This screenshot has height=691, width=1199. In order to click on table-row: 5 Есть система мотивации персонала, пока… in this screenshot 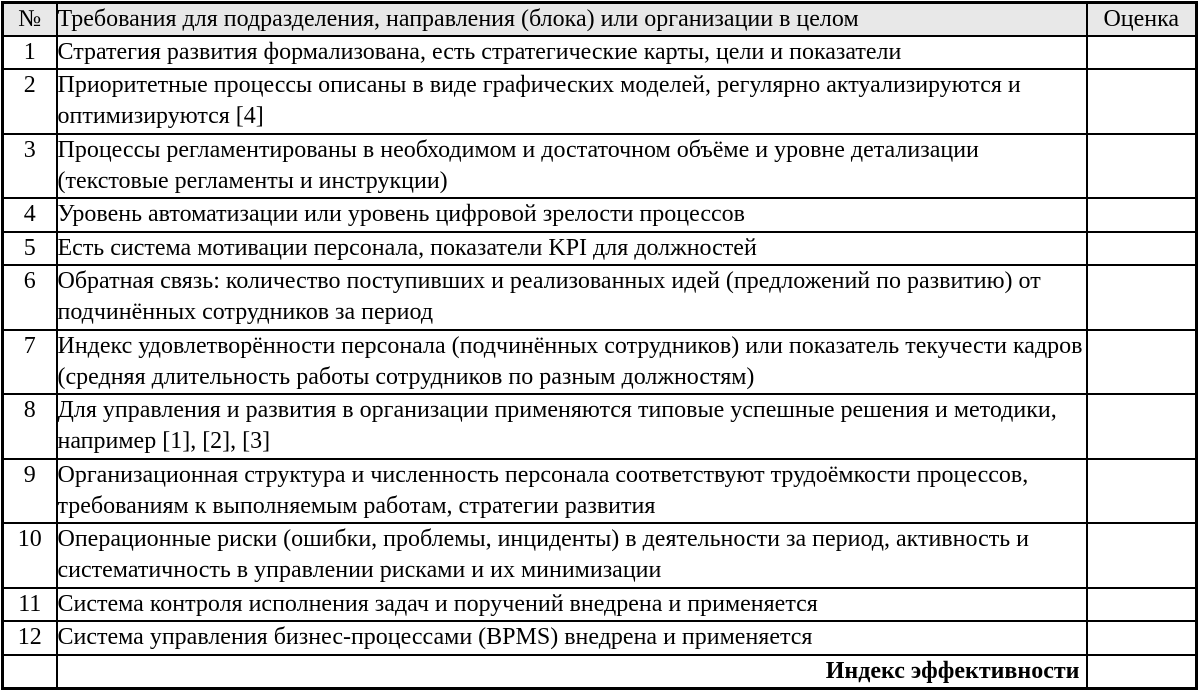, I will do `click(599, 248)`.